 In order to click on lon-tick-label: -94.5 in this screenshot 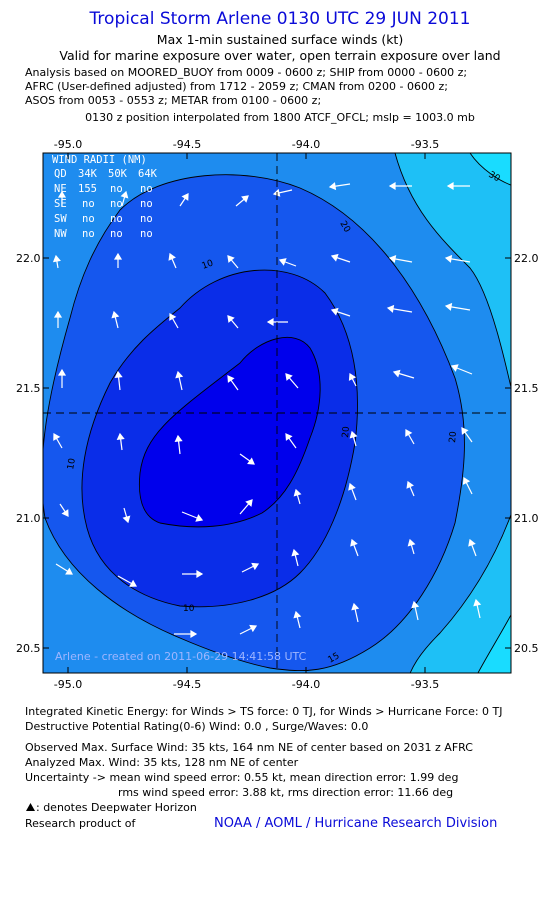, I will do `click(187, 683)`.